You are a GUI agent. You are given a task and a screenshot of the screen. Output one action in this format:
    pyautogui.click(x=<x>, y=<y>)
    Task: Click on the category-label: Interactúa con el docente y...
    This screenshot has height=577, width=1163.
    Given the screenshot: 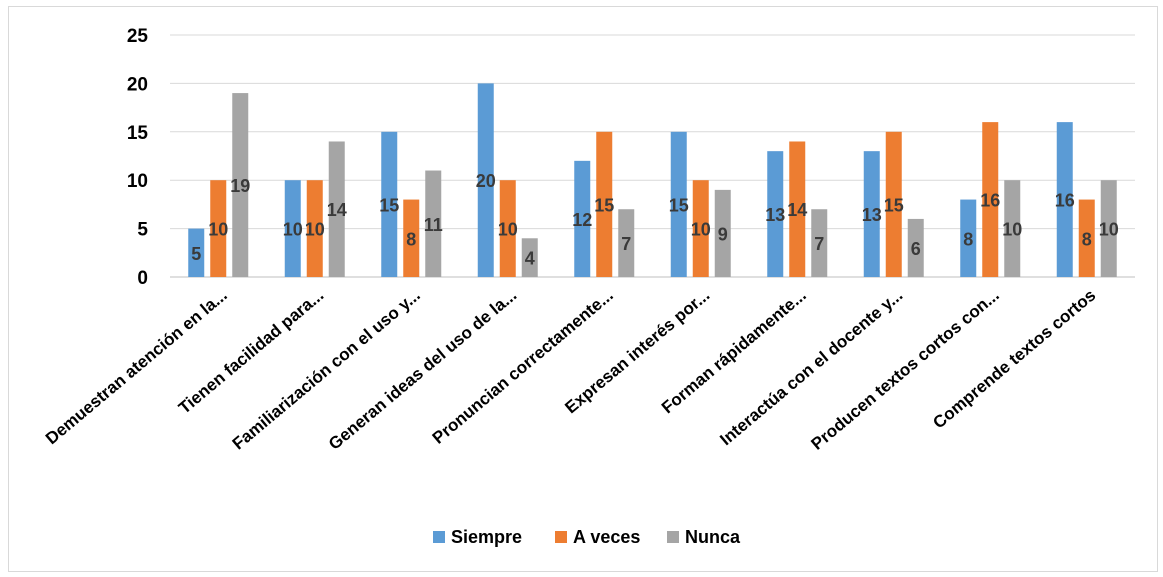 What is the action you would take?
    pyautogui.click(x=811, y=368)
    